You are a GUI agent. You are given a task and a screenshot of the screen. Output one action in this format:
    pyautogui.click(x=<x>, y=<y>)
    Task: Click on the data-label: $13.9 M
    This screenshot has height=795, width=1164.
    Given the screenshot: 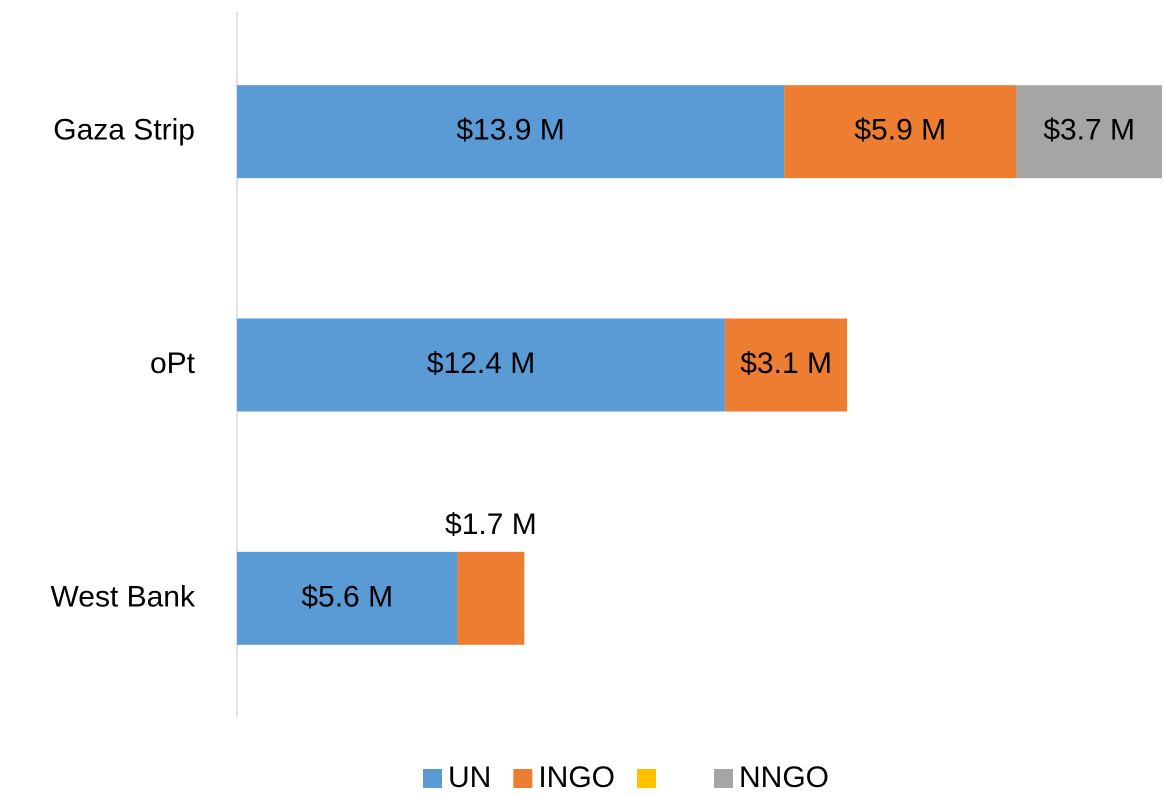 What is the action you would take?
    pyautogui.click(x=510, y=130)
    